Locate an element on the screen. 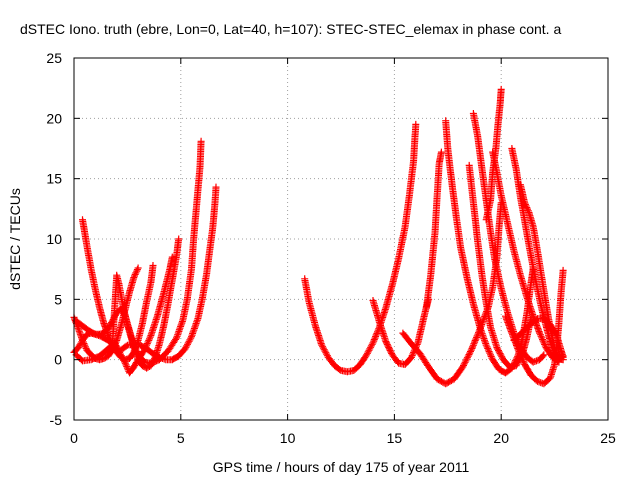  x-axis-label: GPS time / hours of day 175 of year 2011 is located at coordinates (341, 467).